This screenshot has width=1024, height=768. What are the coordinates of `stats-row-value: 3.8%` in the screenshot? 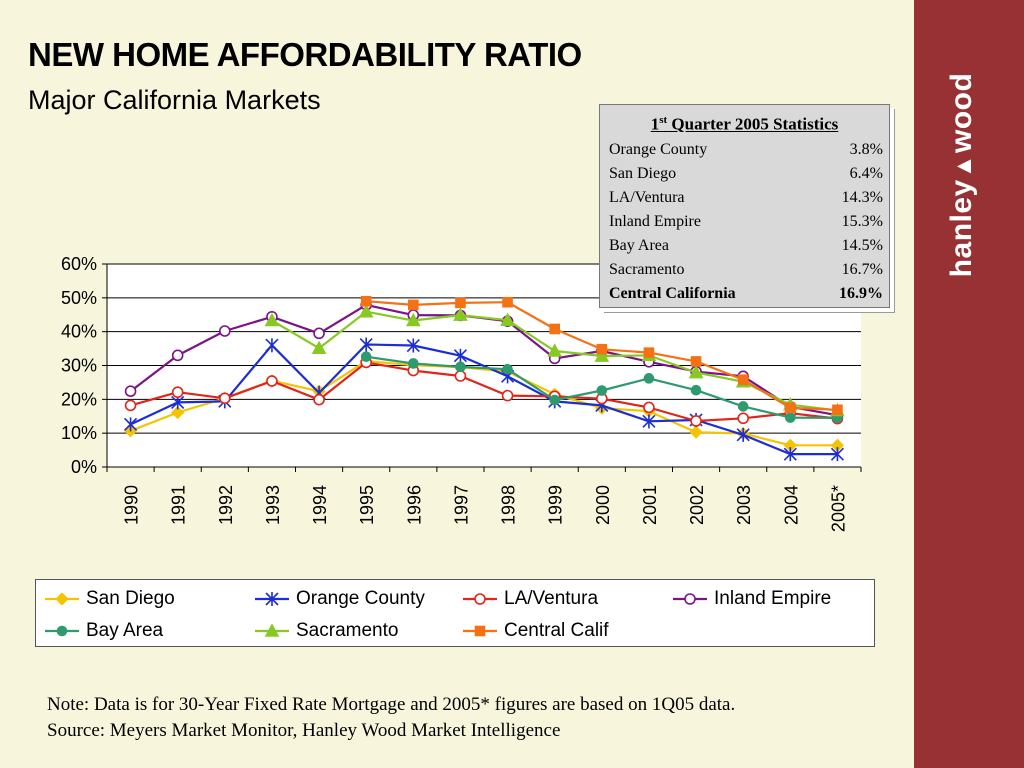 It's located at (866, 149).